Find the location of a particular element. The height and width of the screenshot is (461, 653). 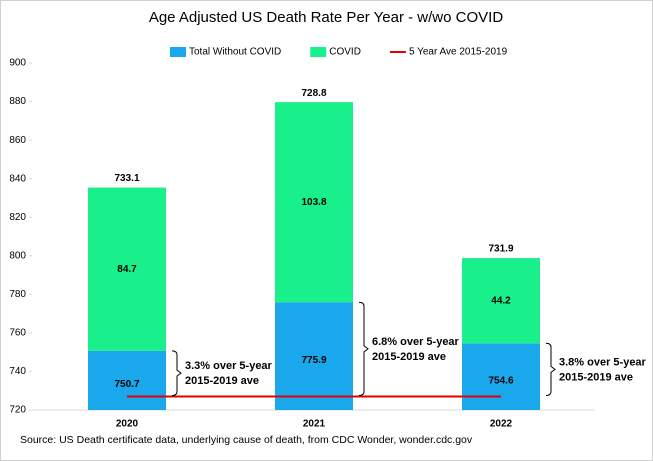

y-tick-label: 860 is located at coordinates (17, 140).